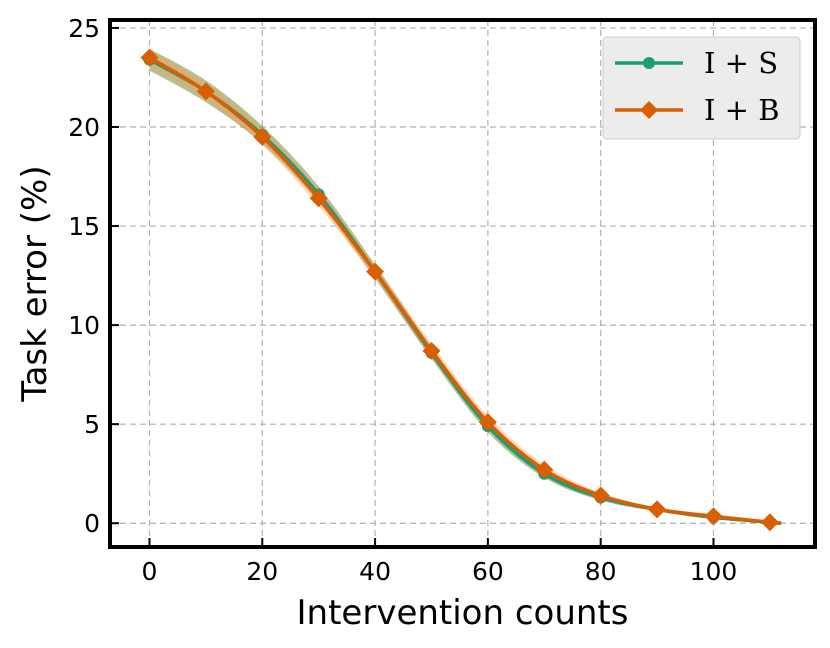 This screenshot has height=648, width=830. I want to click on y-tick-label: 10, so click(84, 325).